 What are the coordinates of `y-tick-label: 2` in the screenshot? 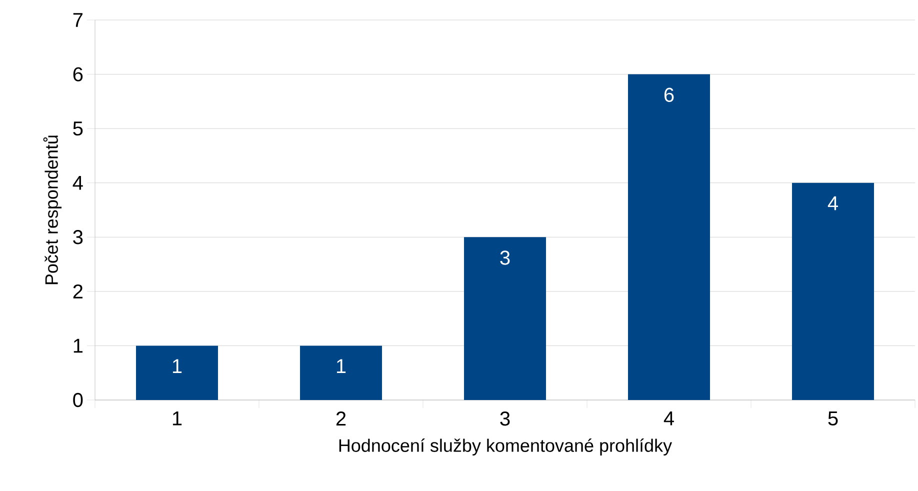 It's located at (77, 291).